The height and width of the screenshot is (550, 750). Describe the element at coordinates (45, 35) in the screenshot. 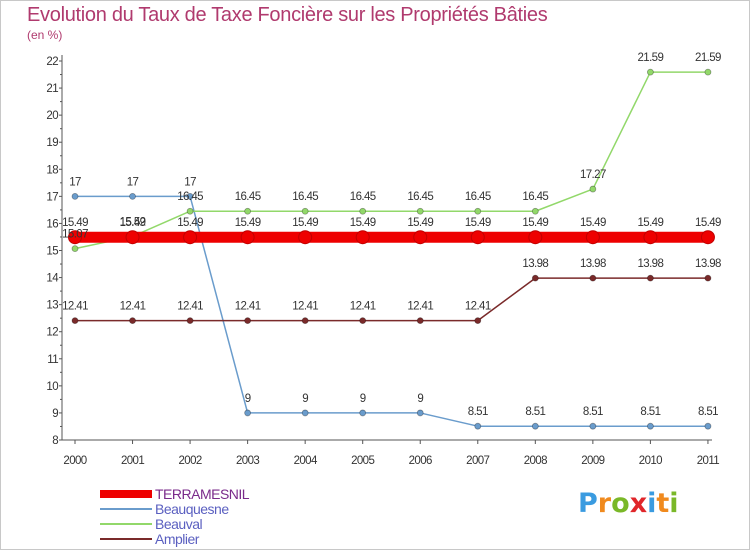

I see `y-axis-unit-label: (en %)` at that location.